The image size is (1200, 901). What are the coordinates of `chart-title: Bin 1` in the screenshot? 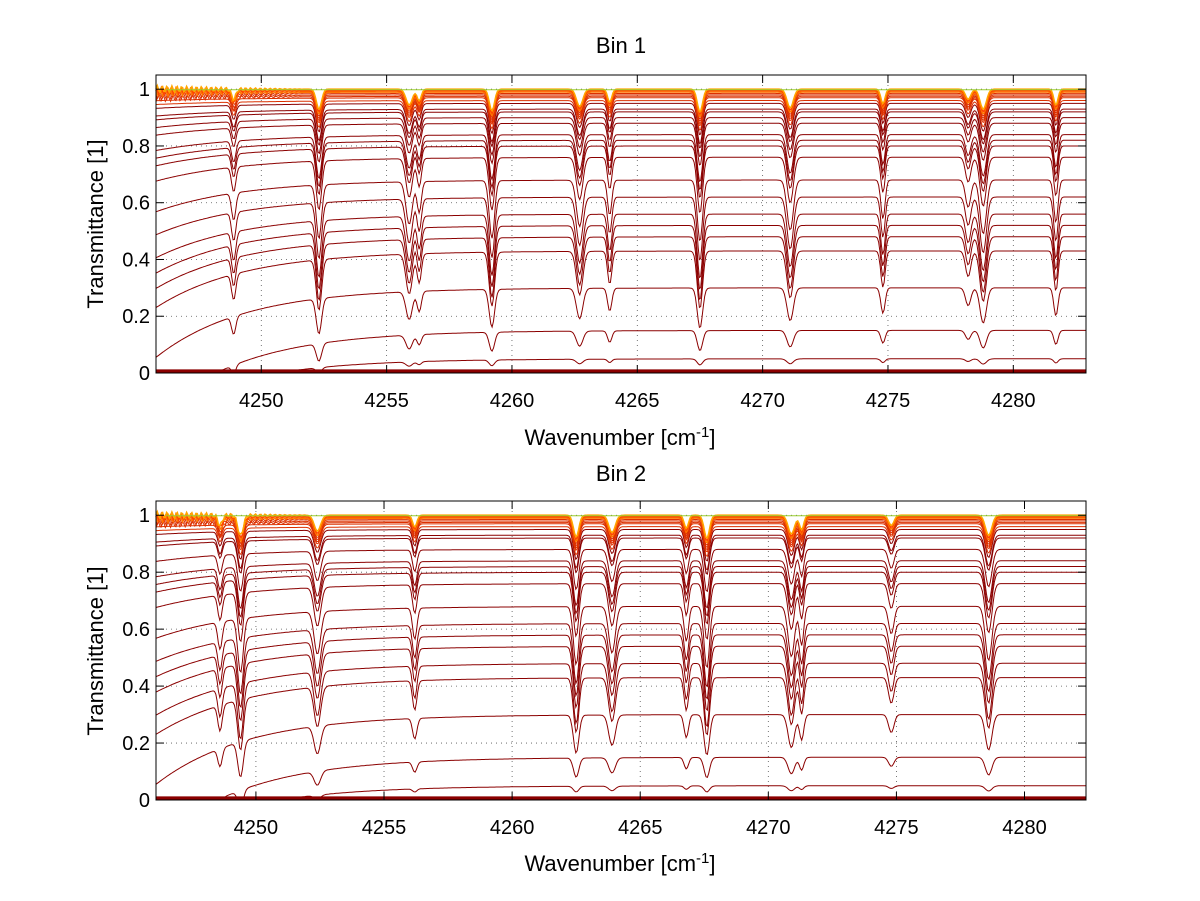 It's located at (621, 45).